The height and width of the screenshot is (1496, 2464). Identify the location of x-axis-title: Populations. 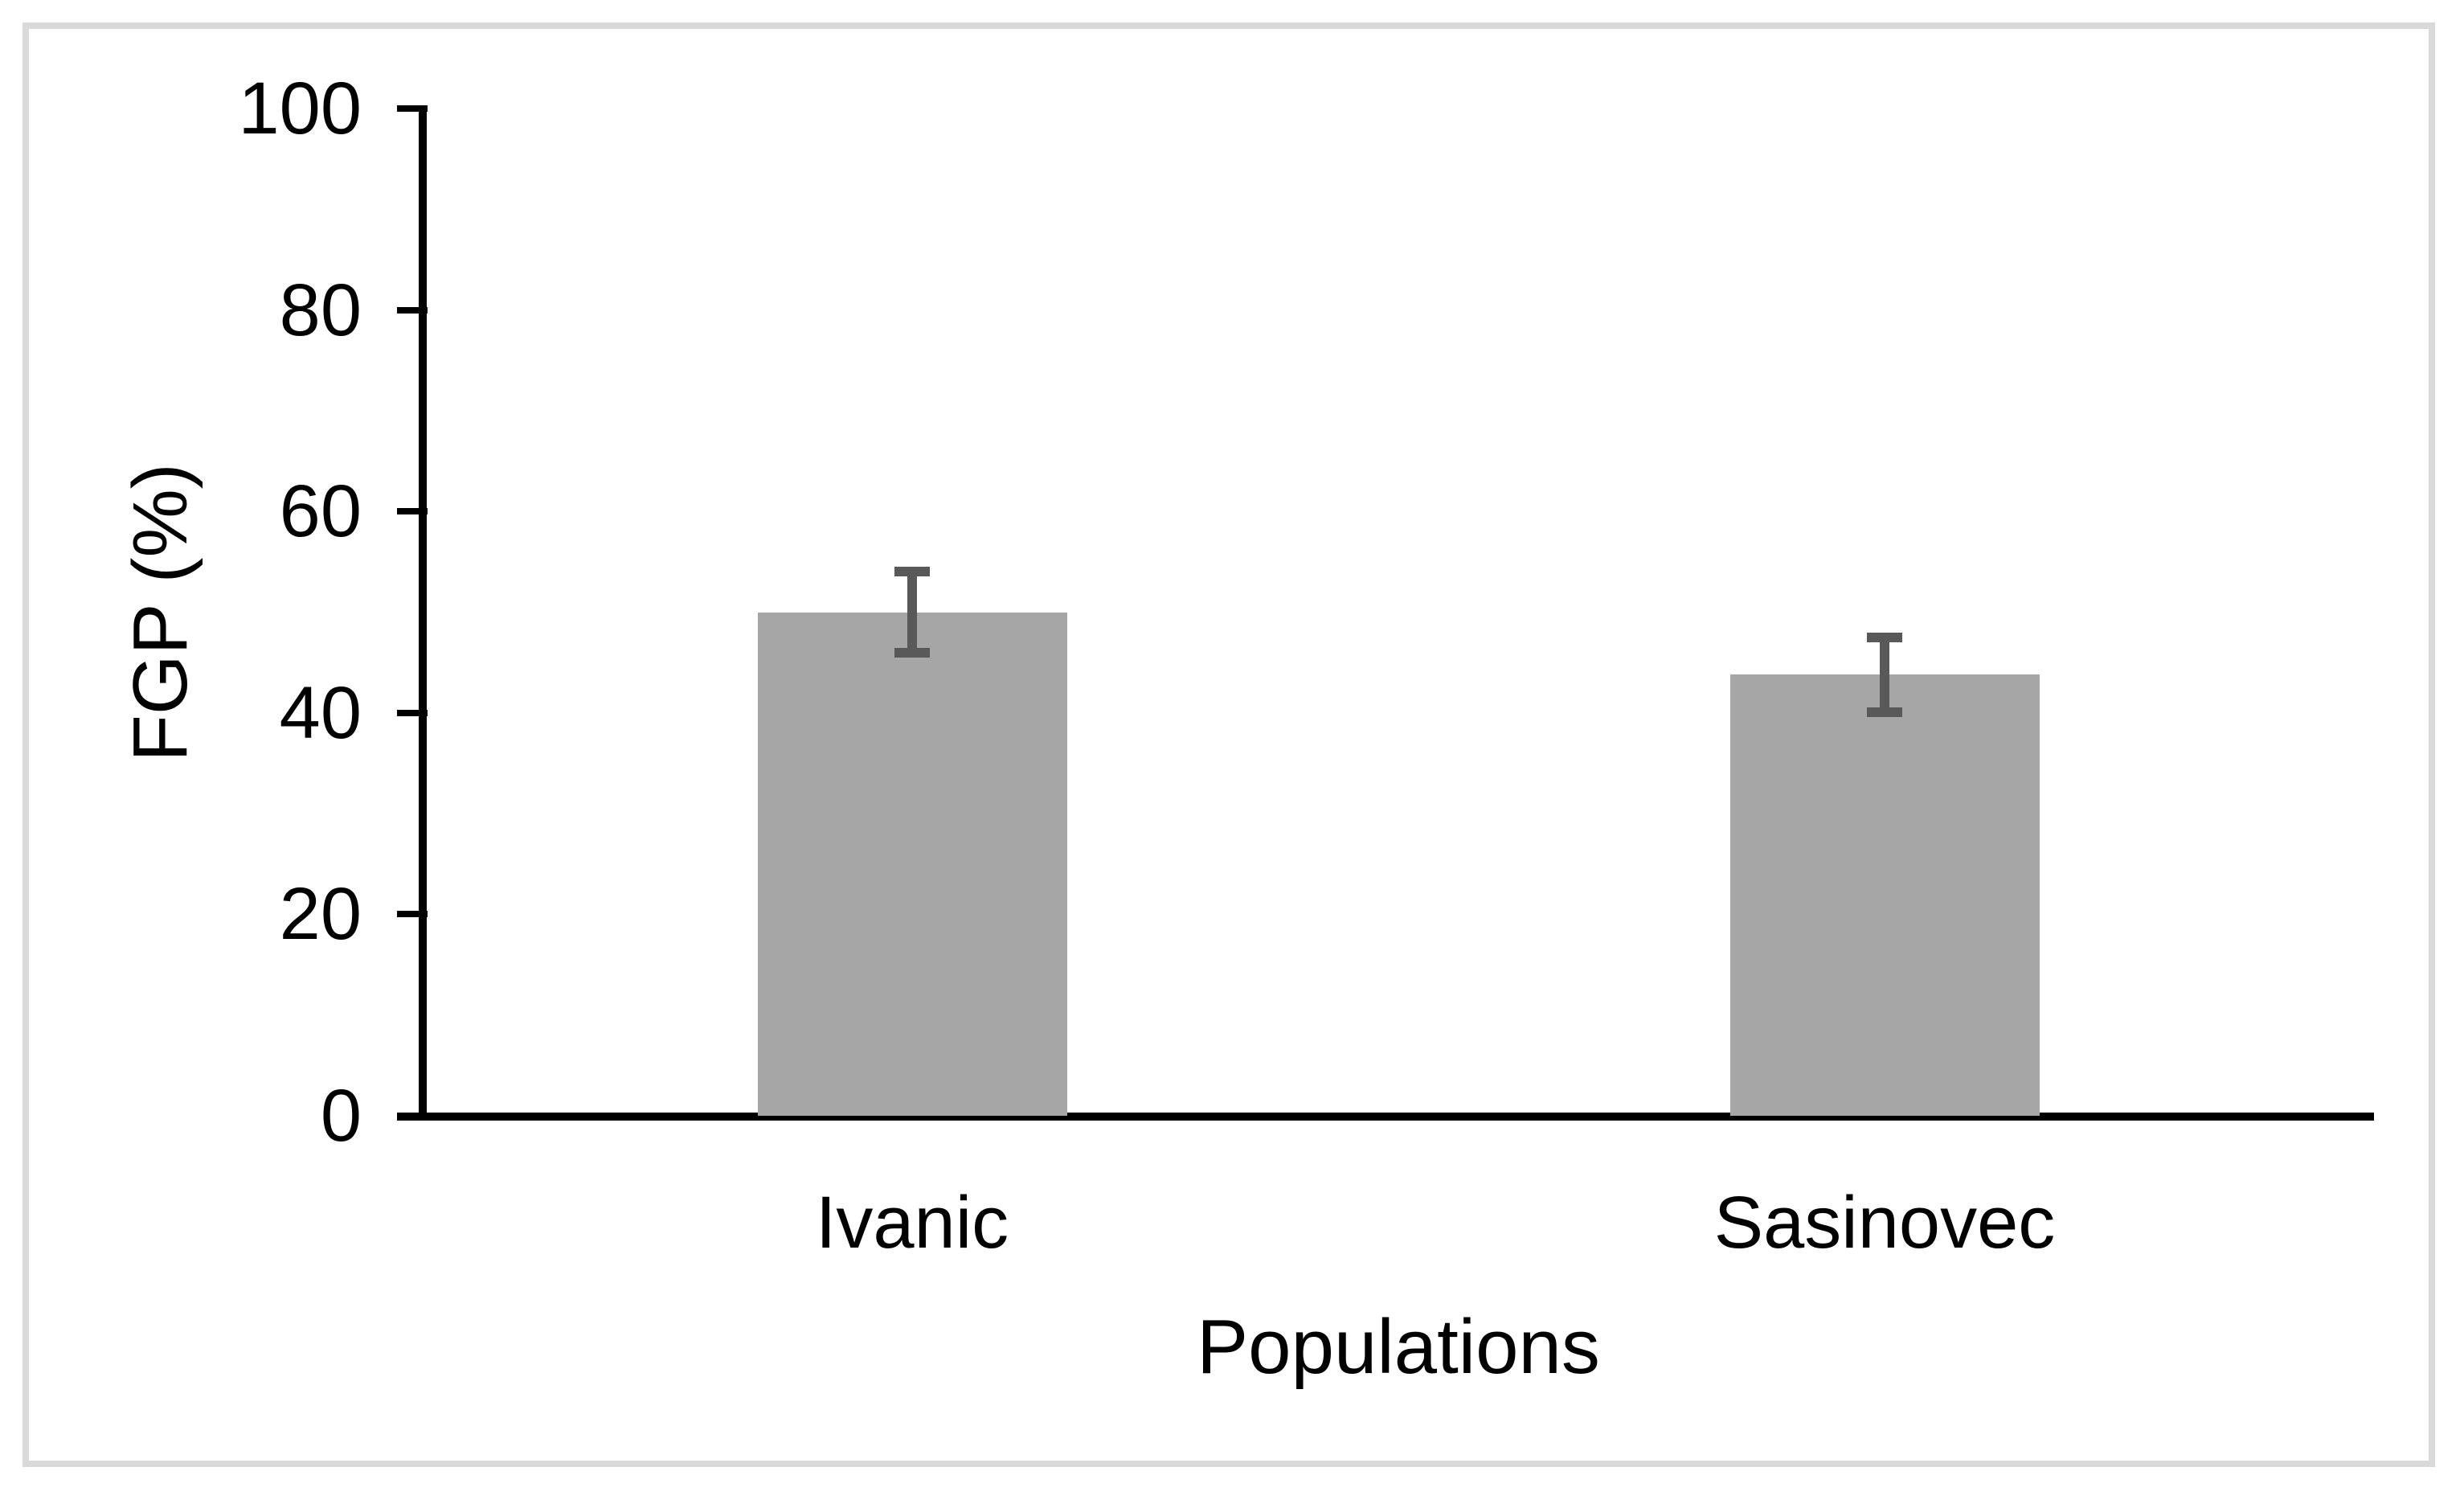
(1398, 1347).